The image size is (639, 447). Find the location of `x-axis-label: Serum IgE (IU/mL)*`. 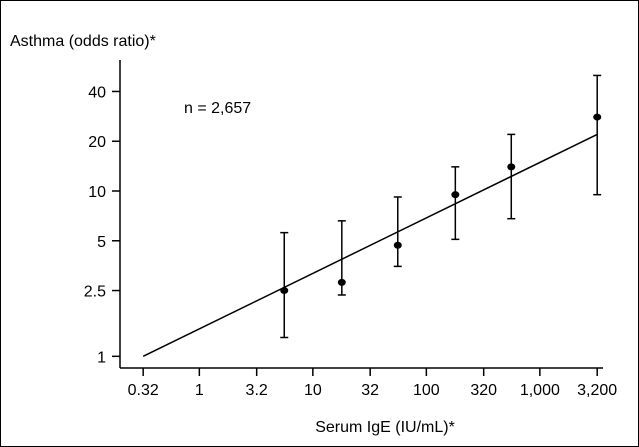

x-axis-label: Serum IgE (IU/mL)* is located at coordinates (385, 427).